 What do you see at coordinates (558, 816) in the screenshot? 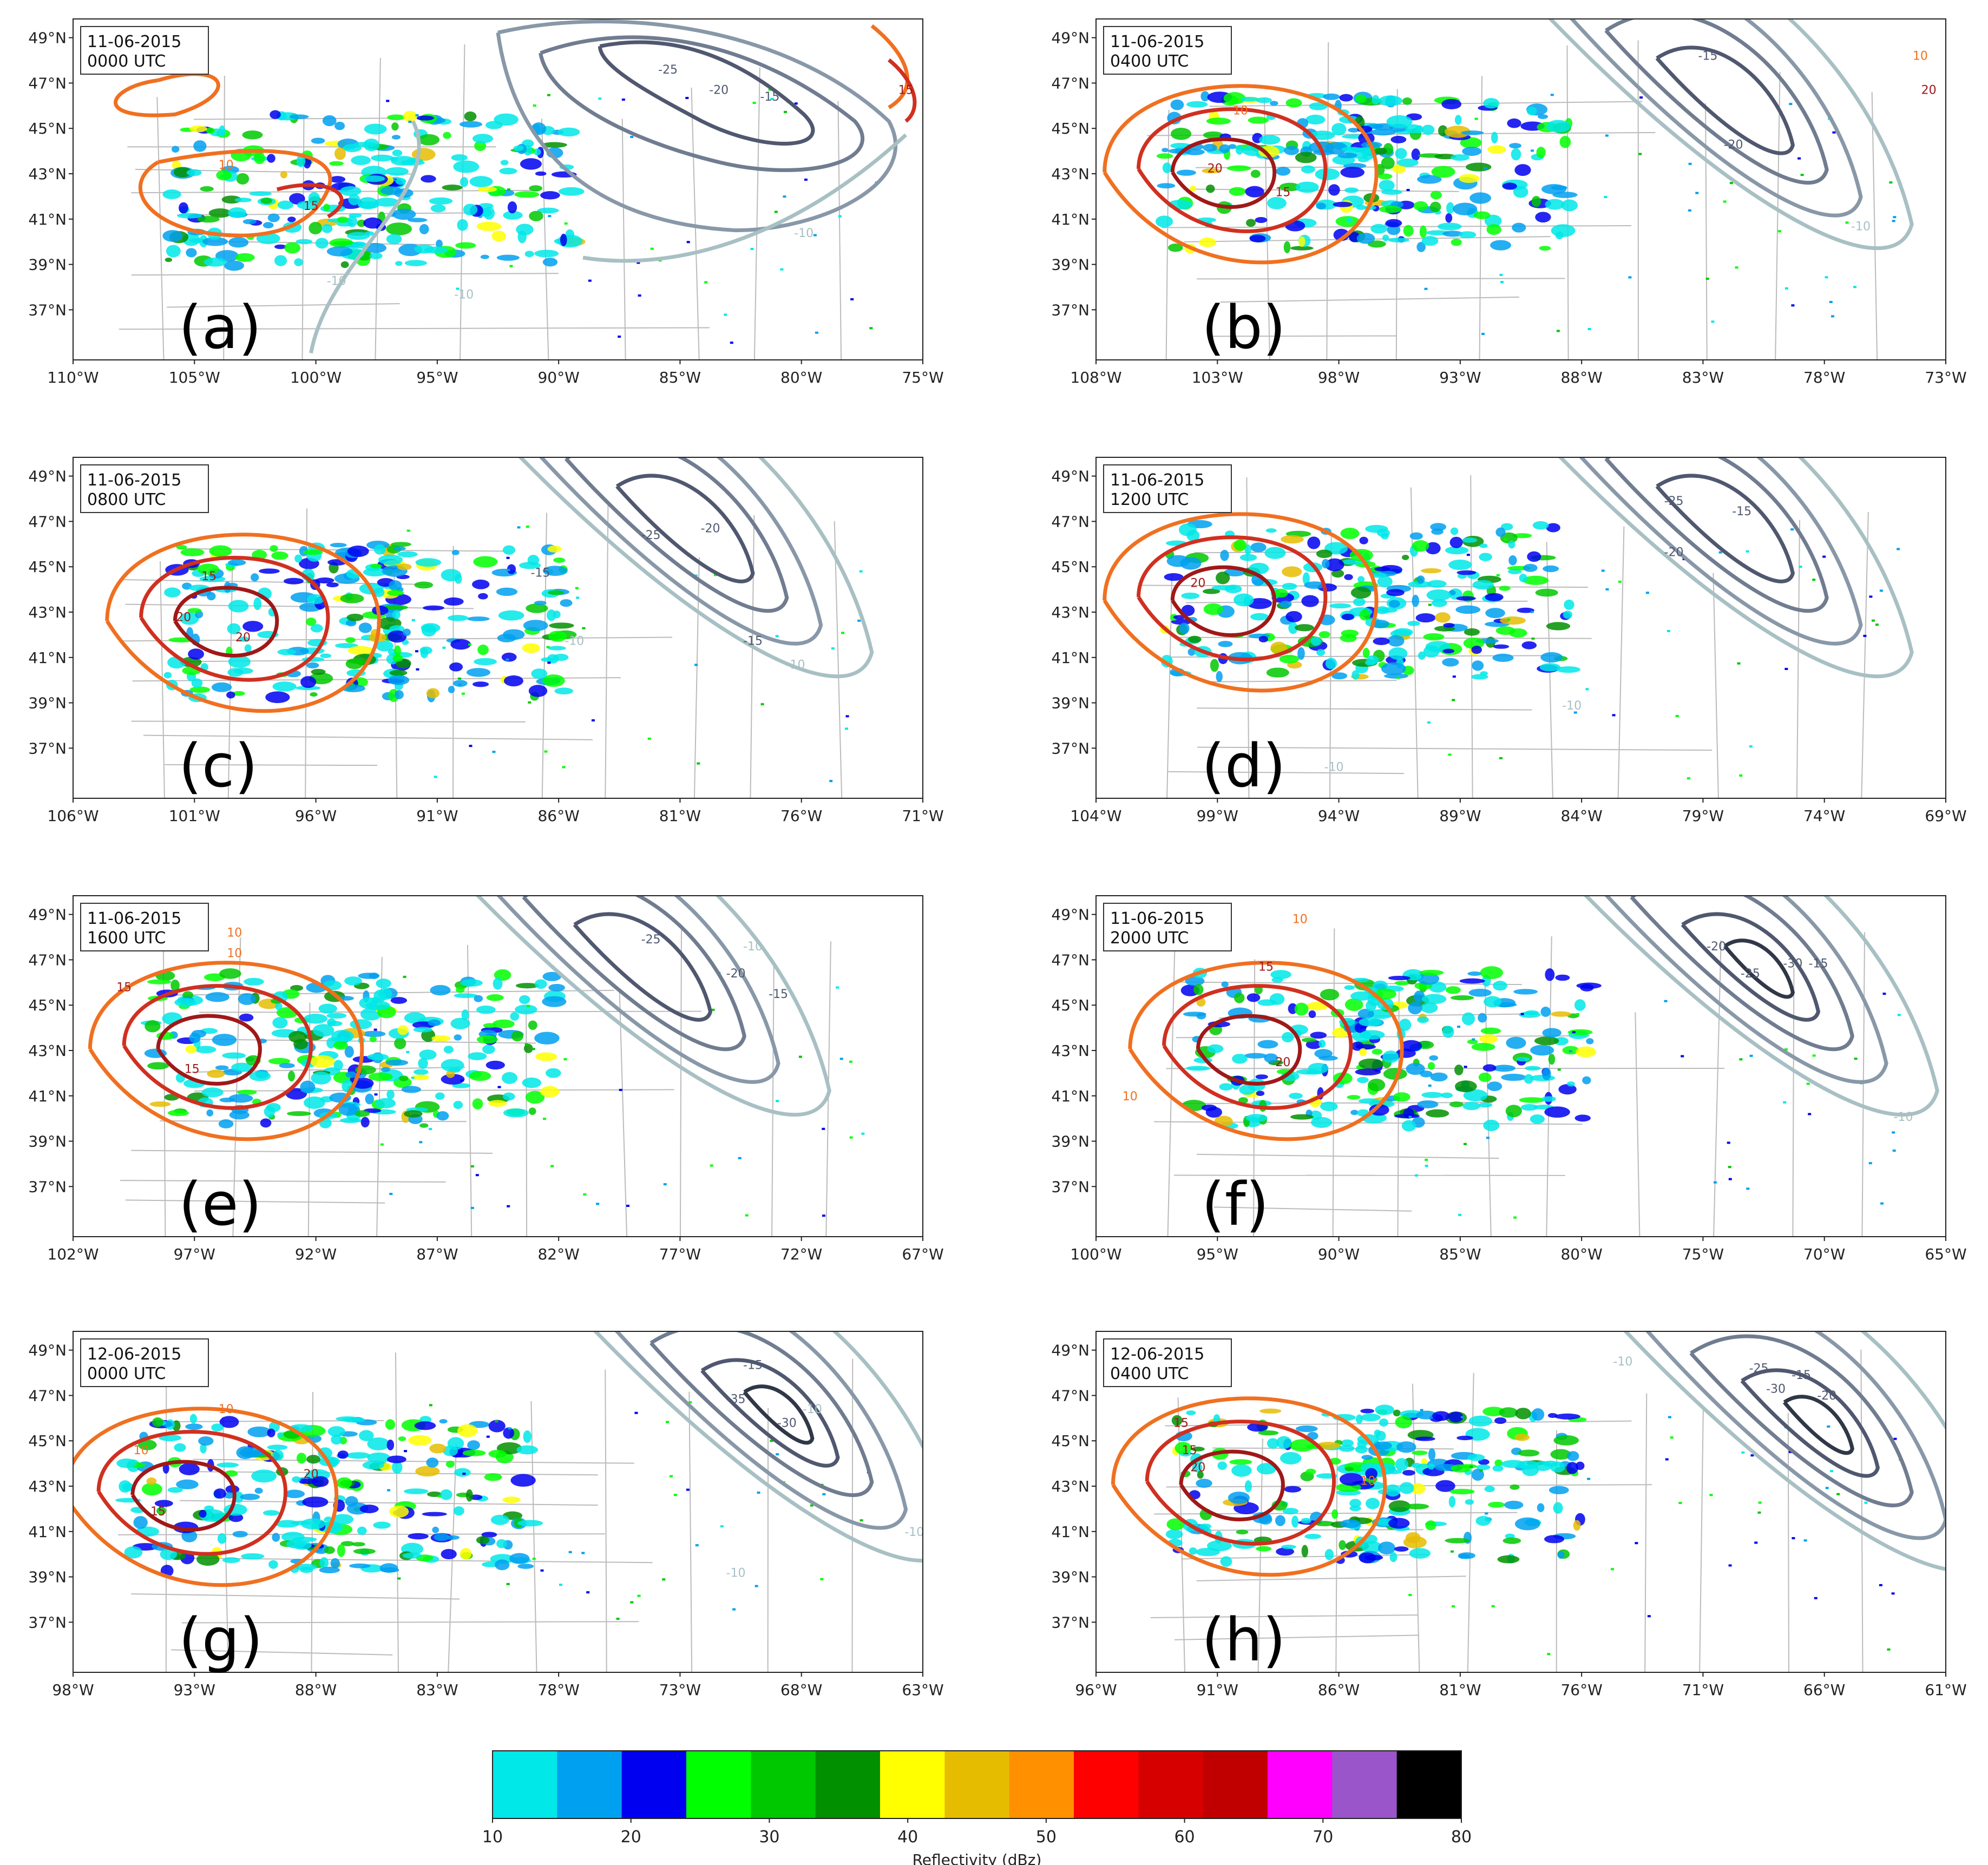
I see `lon-tick-label: 86°W` at bounding box center [558, 816].